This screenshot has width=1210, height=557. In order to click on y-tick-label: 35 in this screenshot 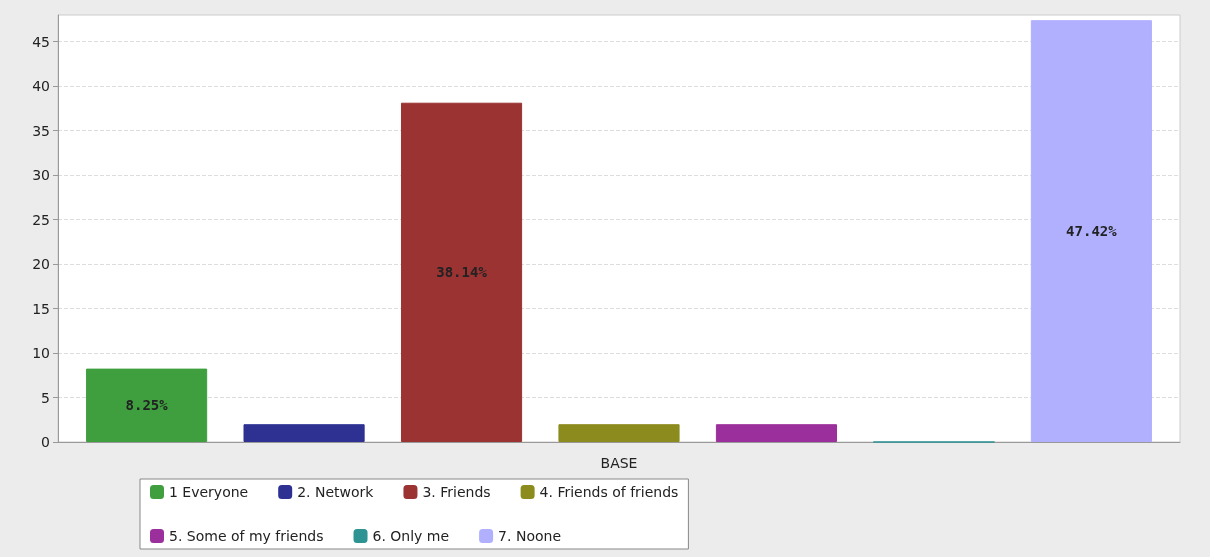, I will do `click(41, 130)`.